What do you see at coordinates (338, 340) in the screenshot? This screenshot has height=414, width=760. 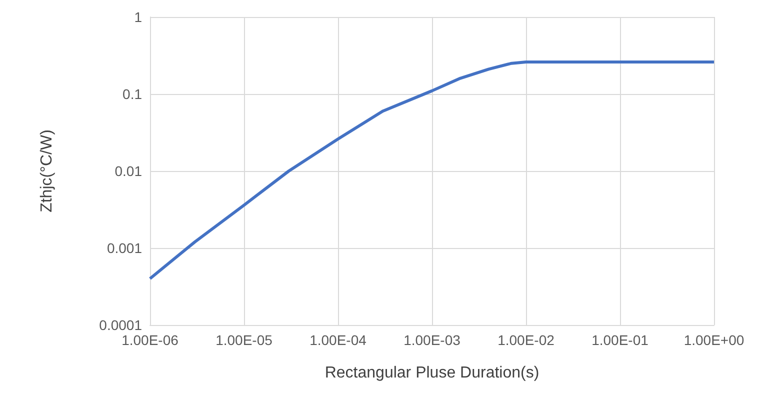 I see `x-tick-label: 1.00E-04` at bounding box center [338, 340].